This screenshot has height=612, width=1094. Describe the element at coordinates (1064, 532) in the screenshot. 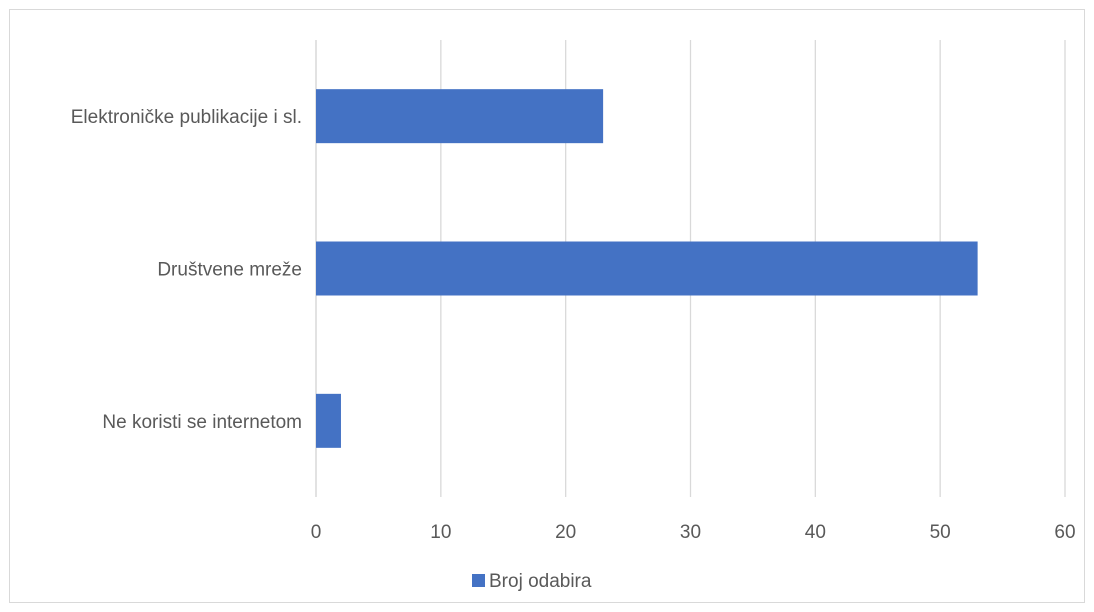

I see `x-tick-label: 60` at that location.